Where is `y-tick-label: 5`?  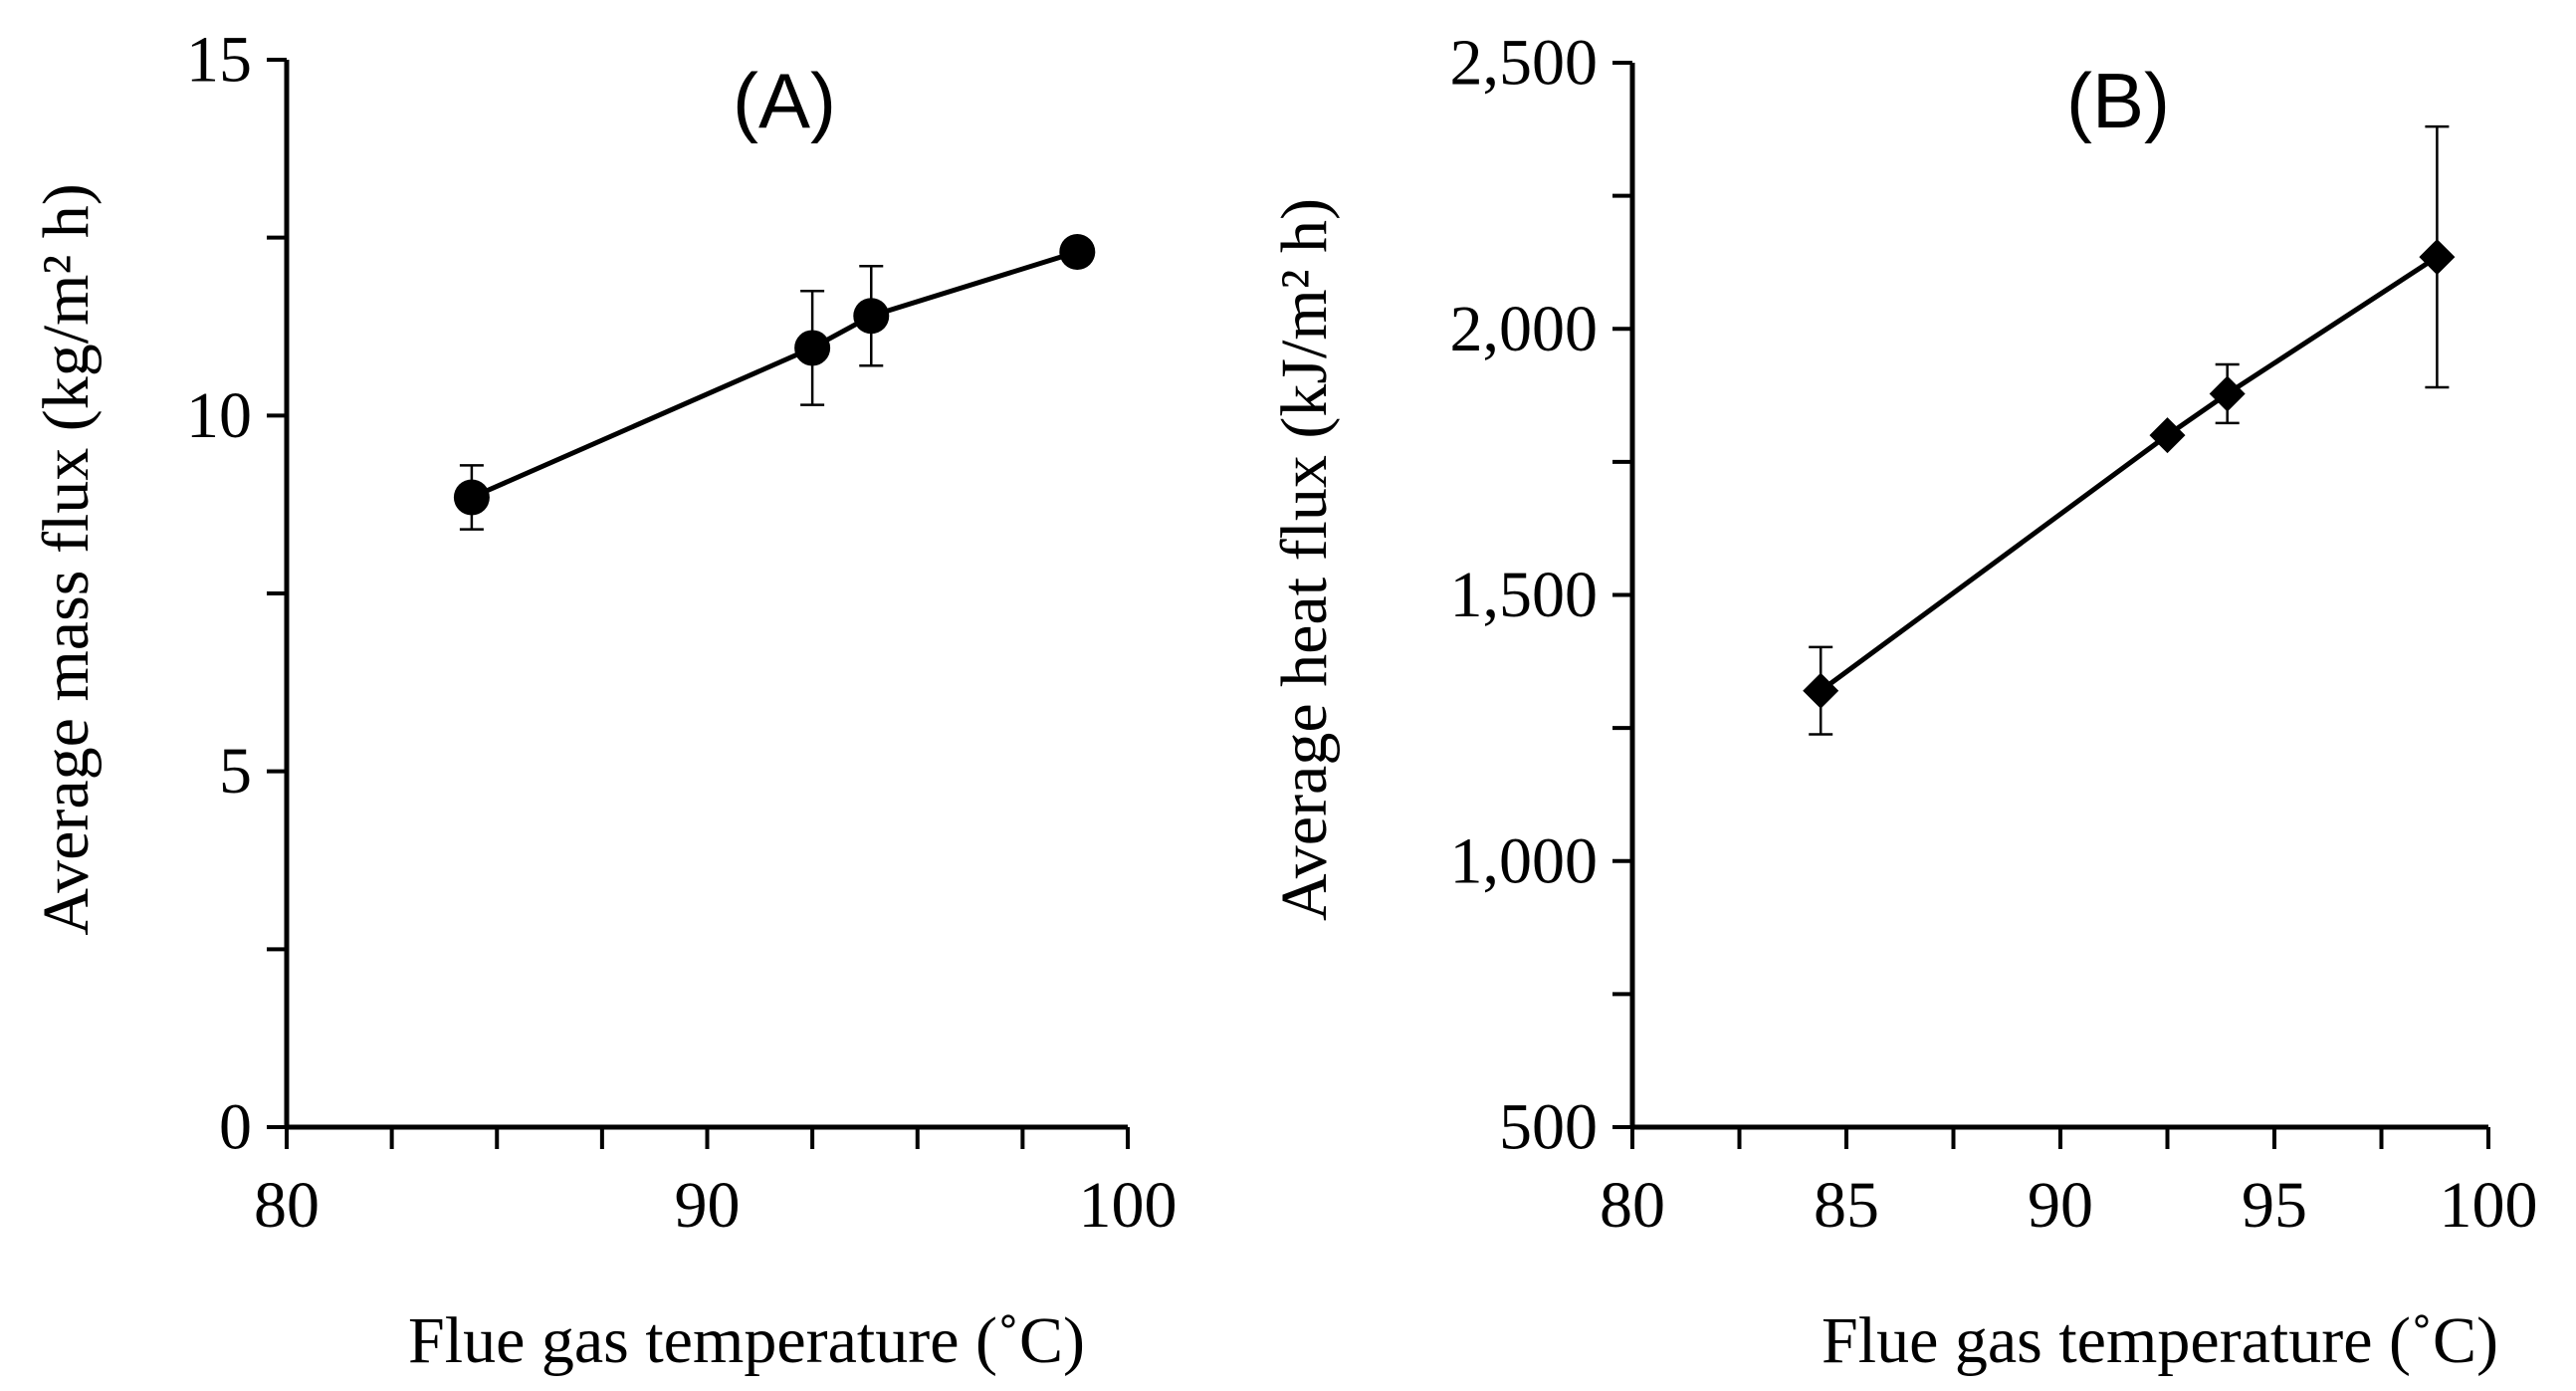 y-tick-label: 5 is located at coordinates (235, 772).